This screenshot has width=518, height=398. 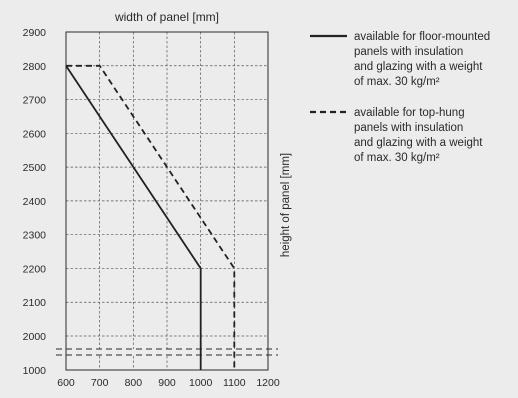 What do you see at coordinates (422, 37) in the screenshot?
I see `legend-text-line: available for floor-mounted` at bounding box center [422, 37].